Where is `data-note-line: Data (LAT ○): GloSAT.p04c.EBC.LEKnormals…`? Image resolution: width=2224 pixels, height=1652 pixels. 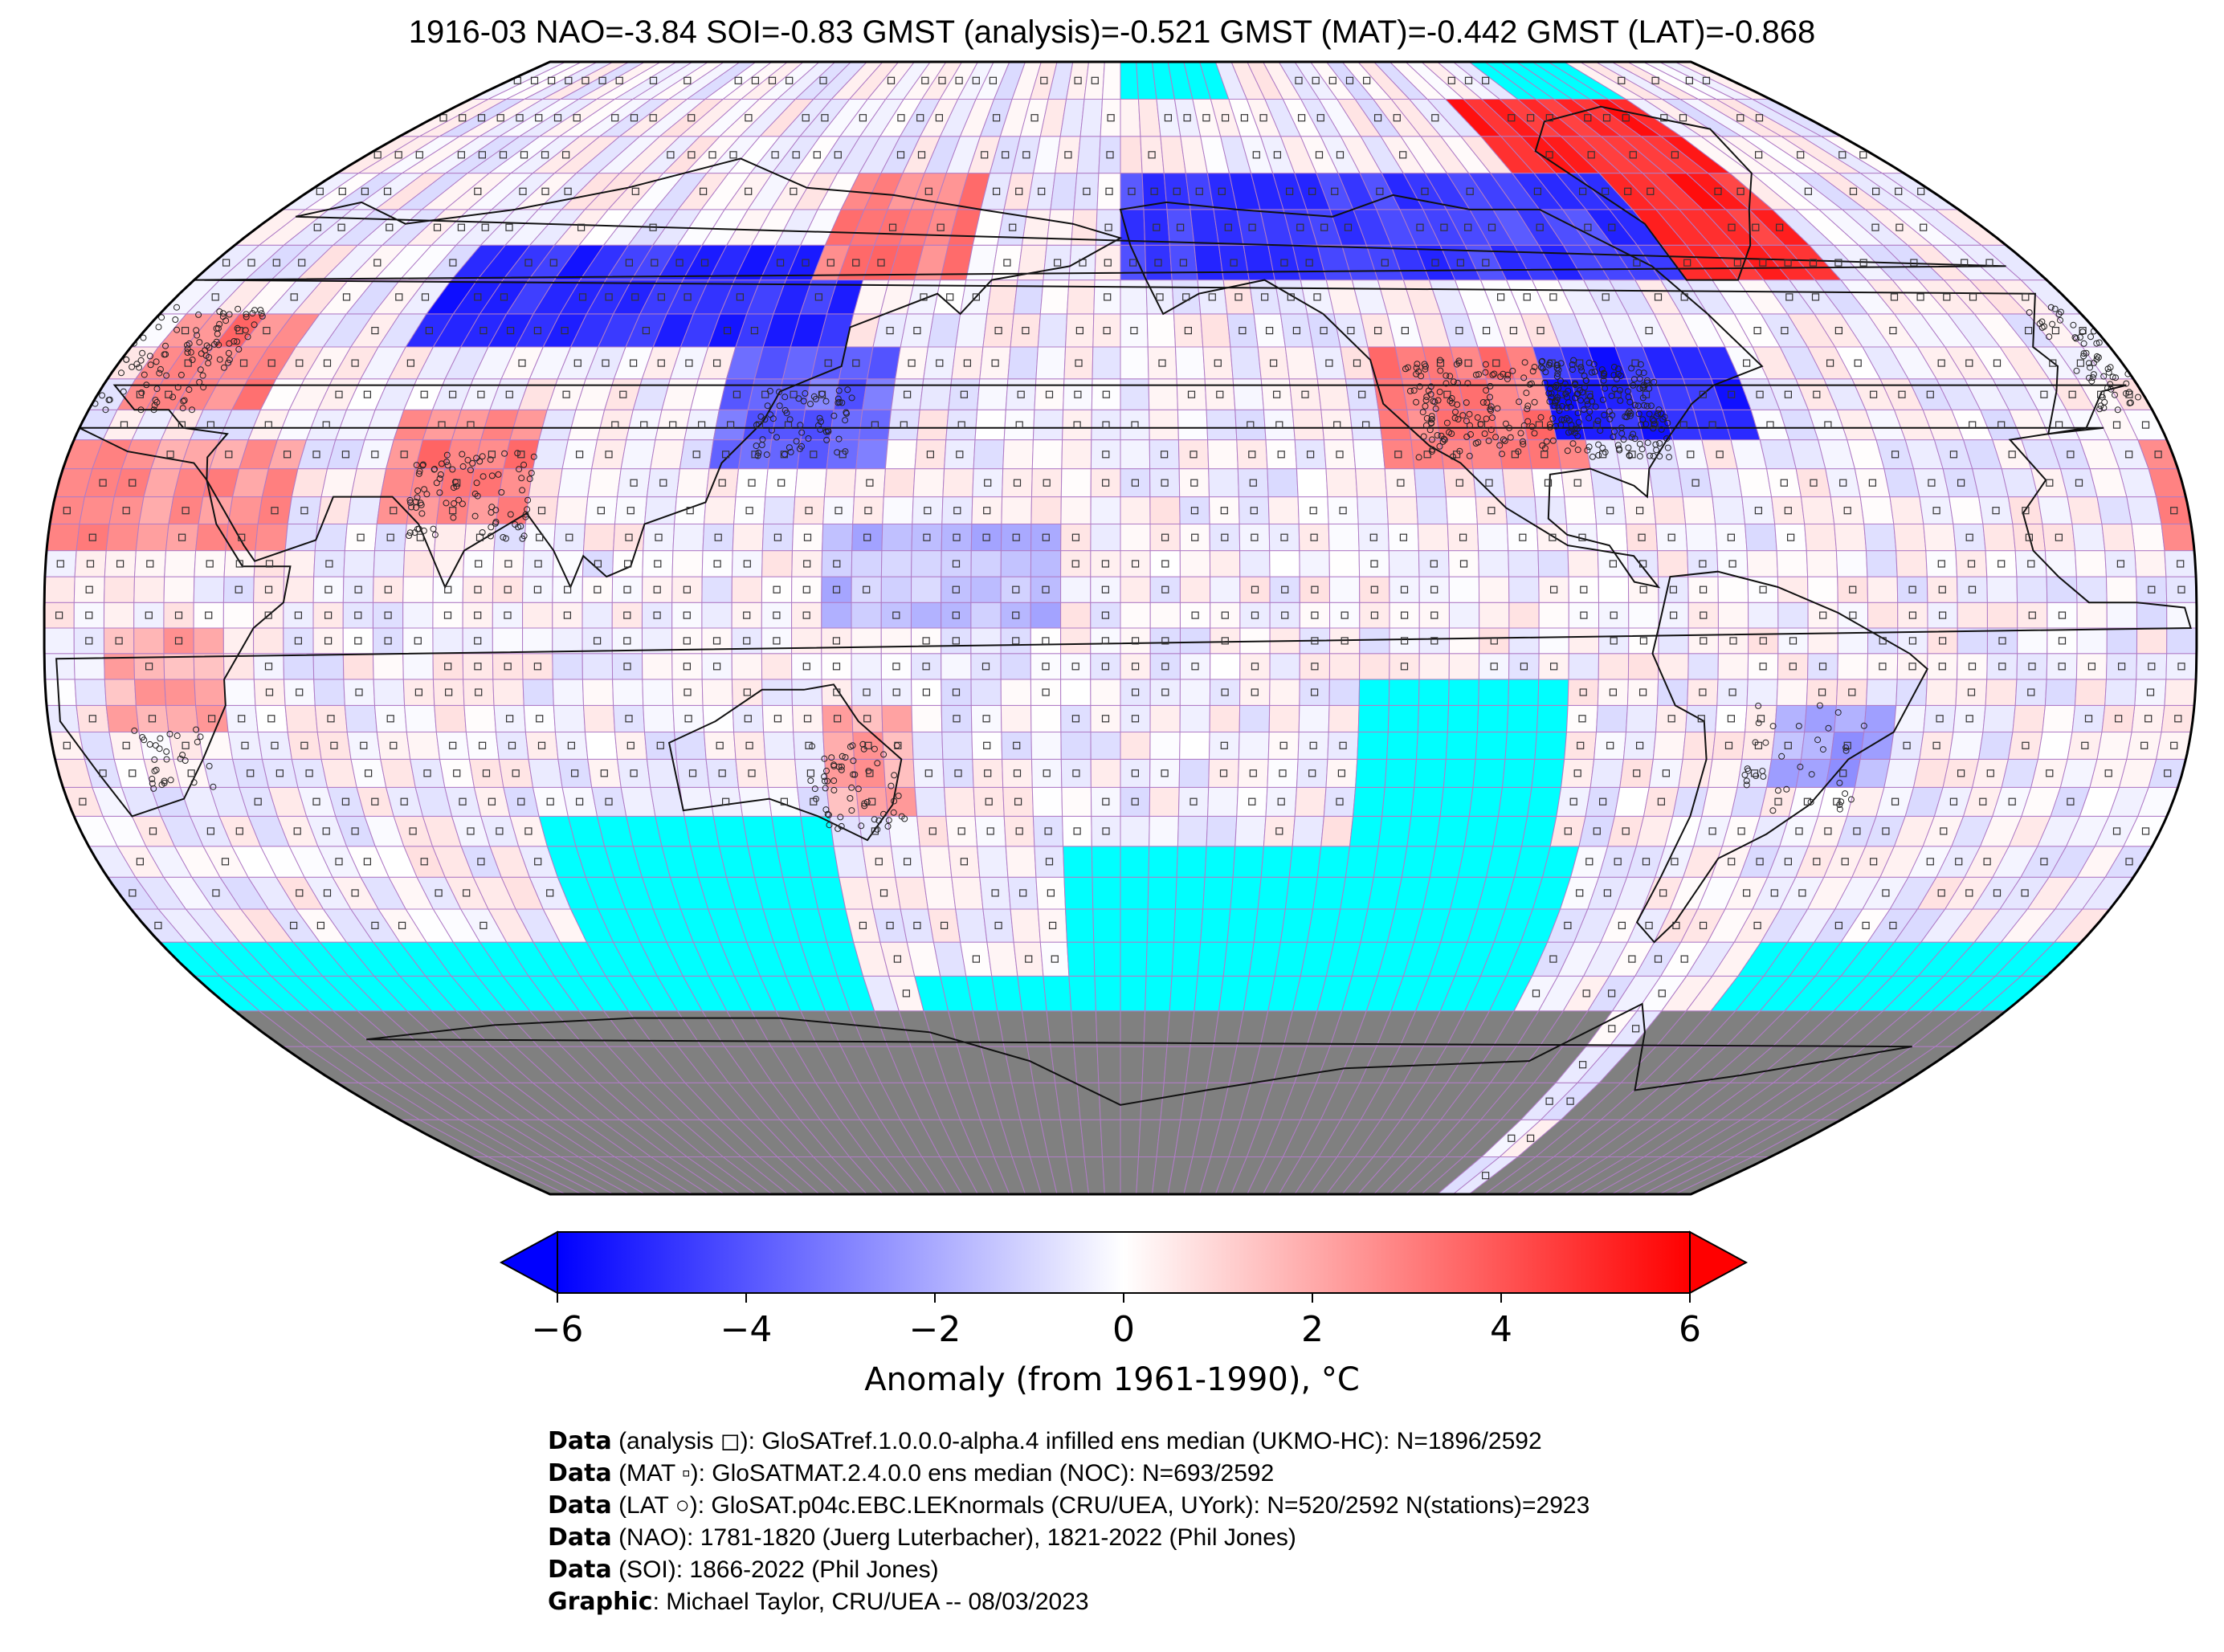 data-note-line: Data (LAT ○): GloSAT.p04c.EBC.LEKnormals… is located at coordinates (1068, 1506).